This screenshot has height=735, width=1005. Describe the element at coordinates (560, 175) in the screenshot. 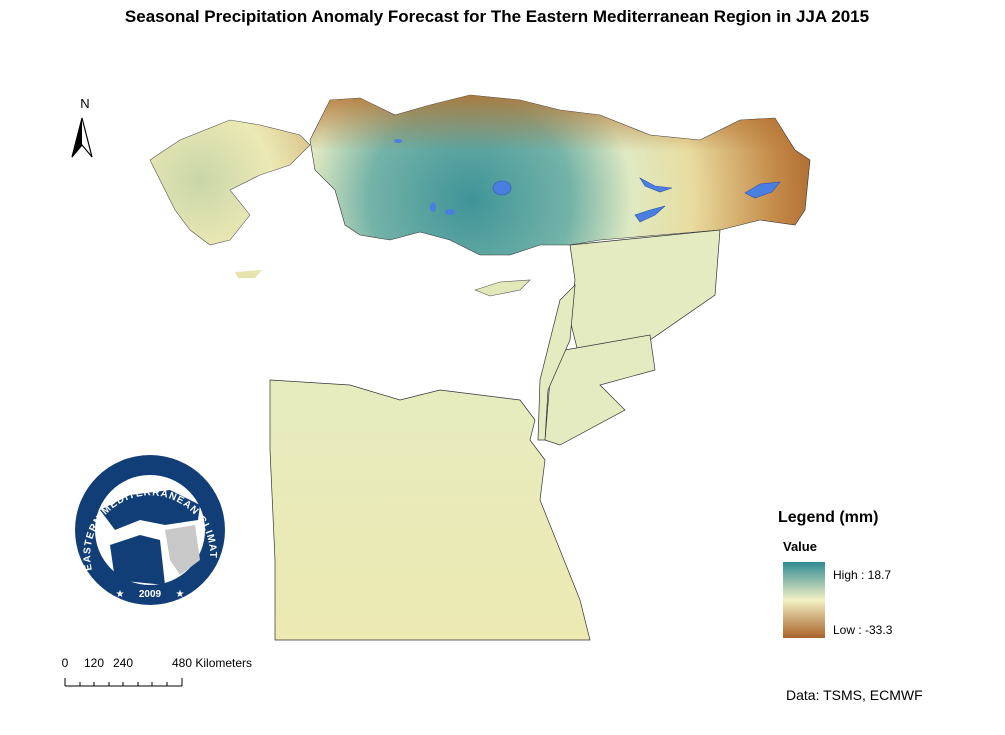

I see `turkey-shade` at that location.